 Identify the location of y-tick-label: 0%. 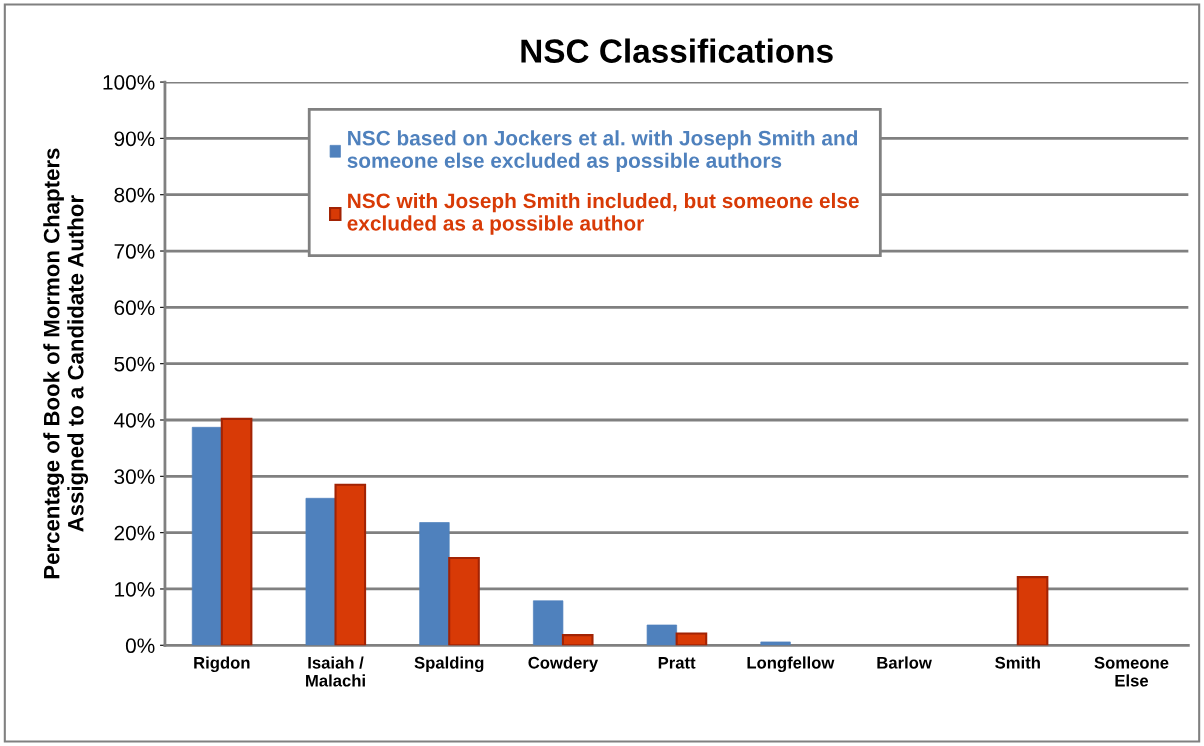
(140, 646).